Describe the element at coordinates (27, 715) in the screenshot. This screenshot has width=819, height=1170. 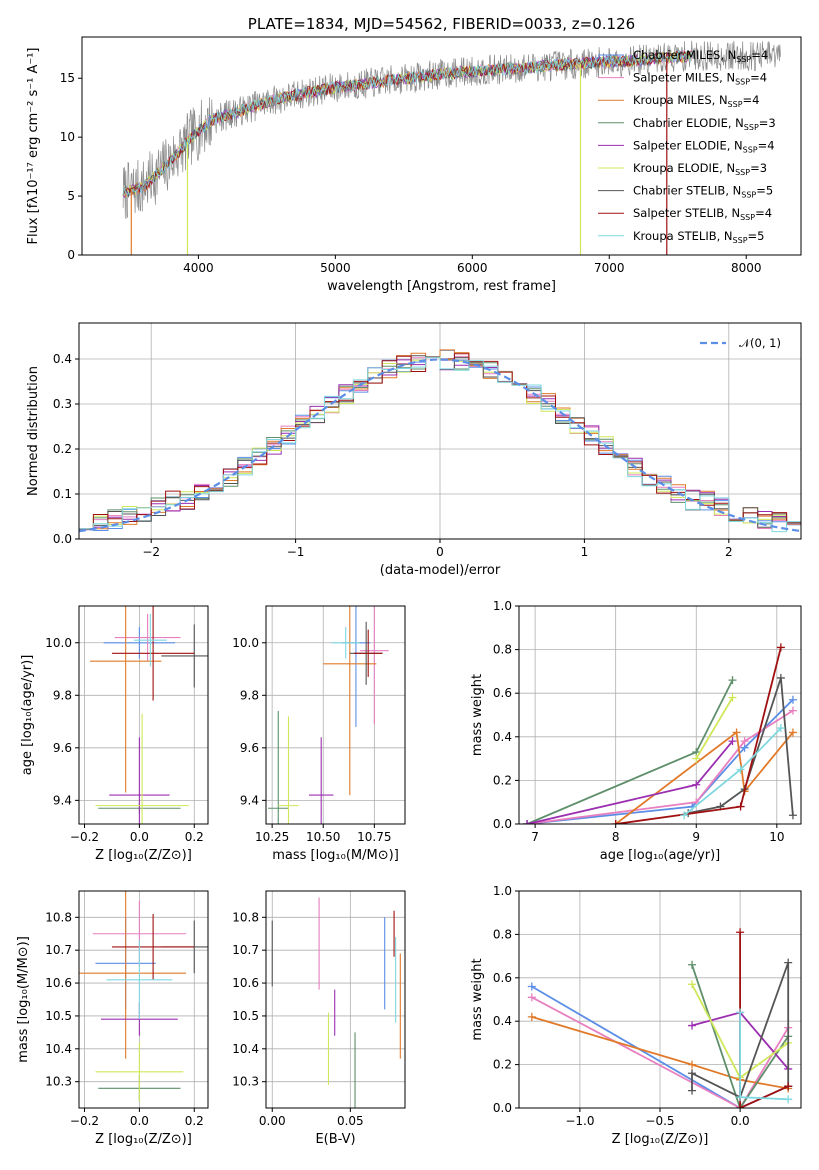
I see `y-axis-label: age [log₁₀(age/yr)]` at that location.